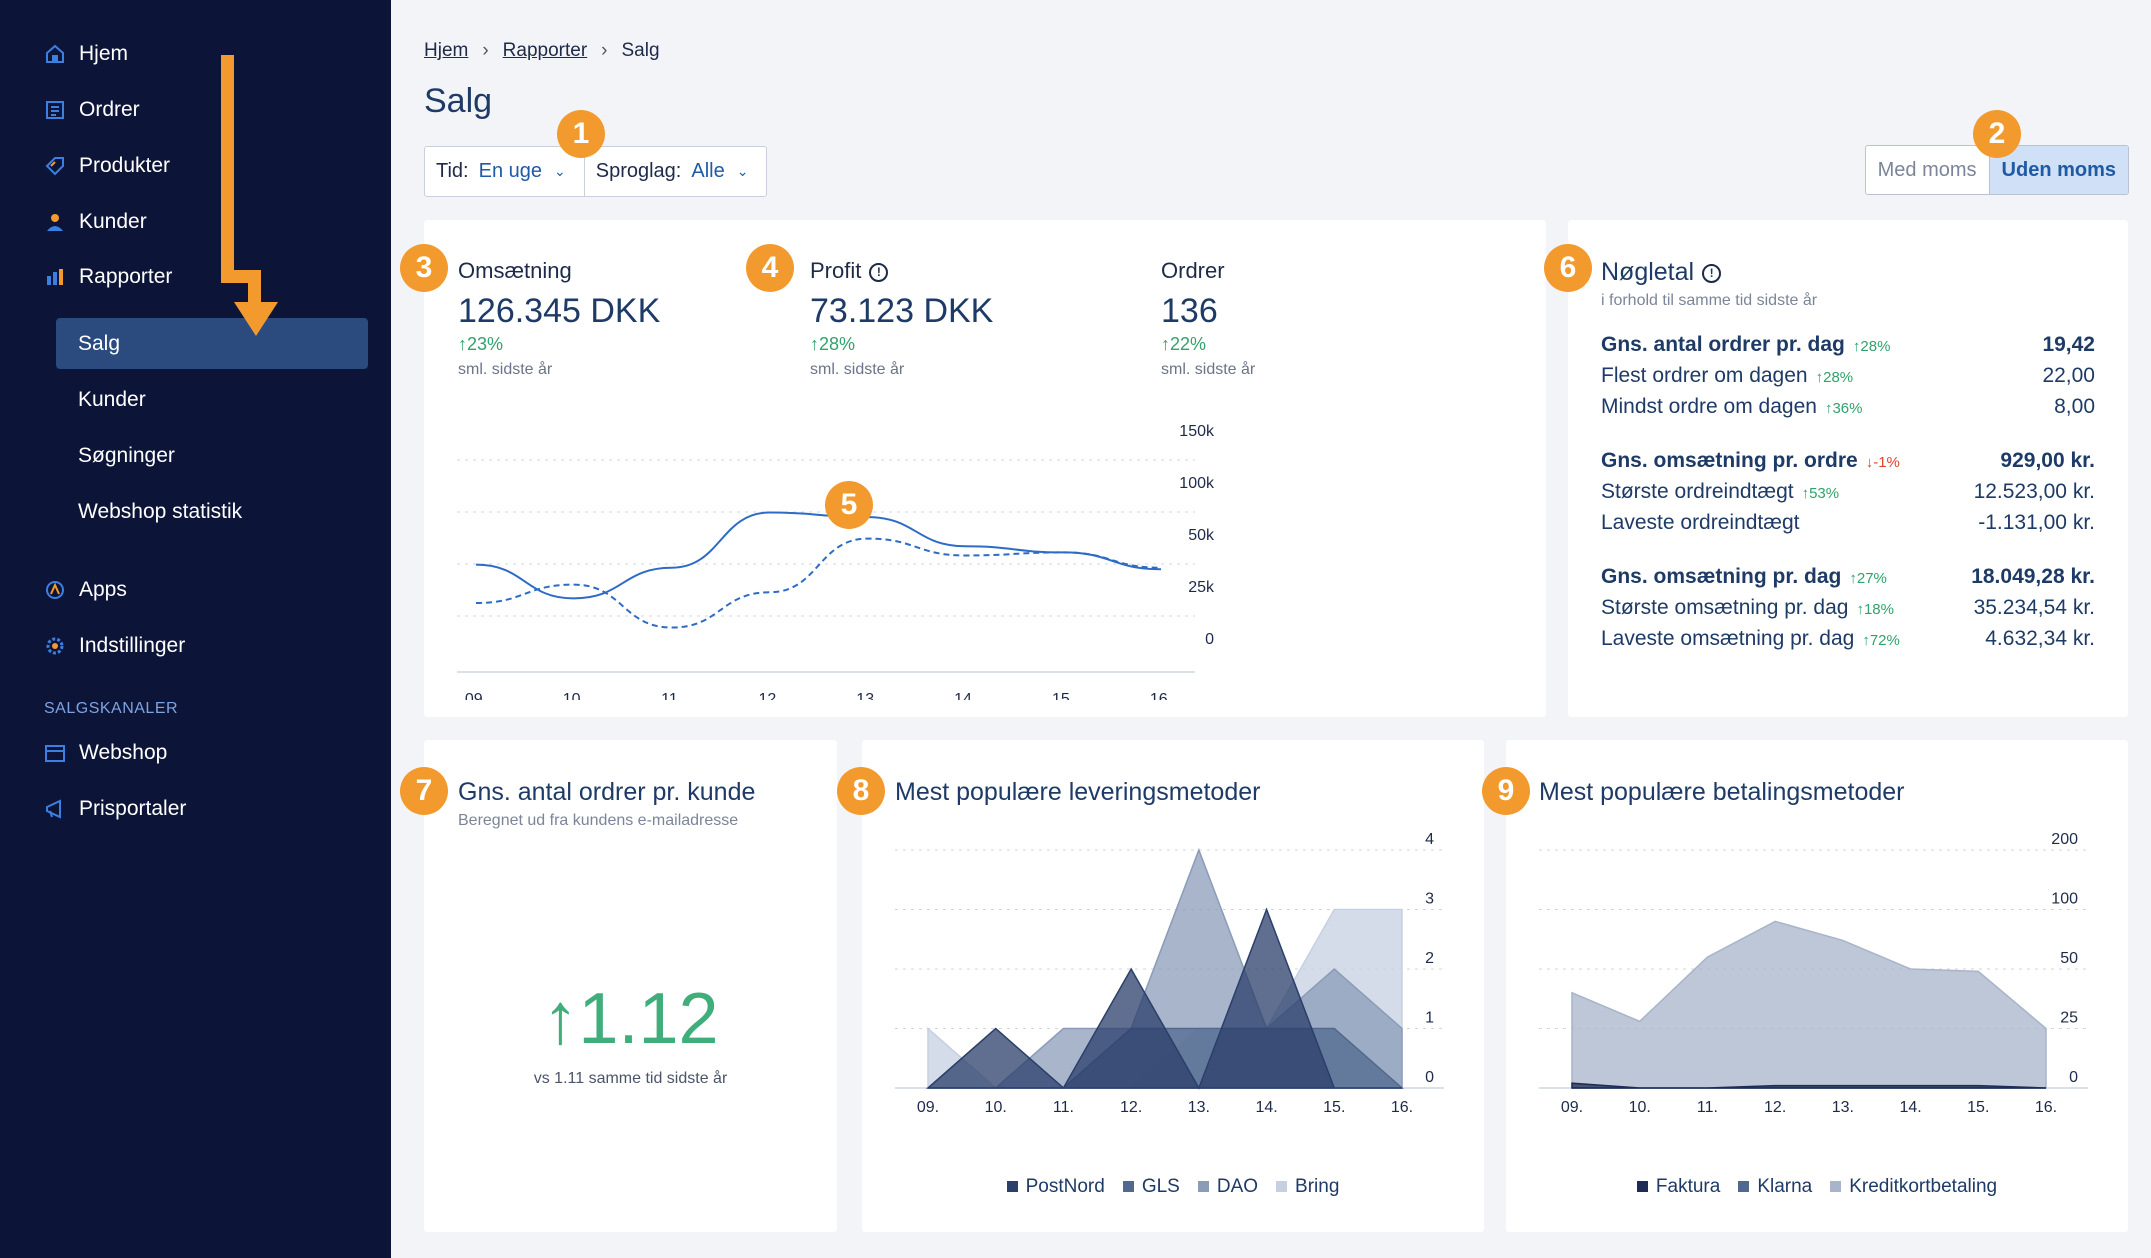  What do you see at coordinates (424, 268) in the screenshot?
I see `marker-badge: 3` at bounding box center [424, 268].